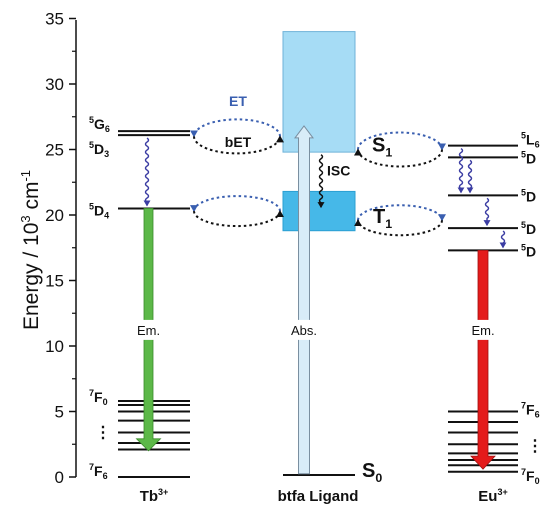  Describe the element at coordinates (154, 496) in the screenshot. I see `tb-ion-label: Tb3+` at that location.